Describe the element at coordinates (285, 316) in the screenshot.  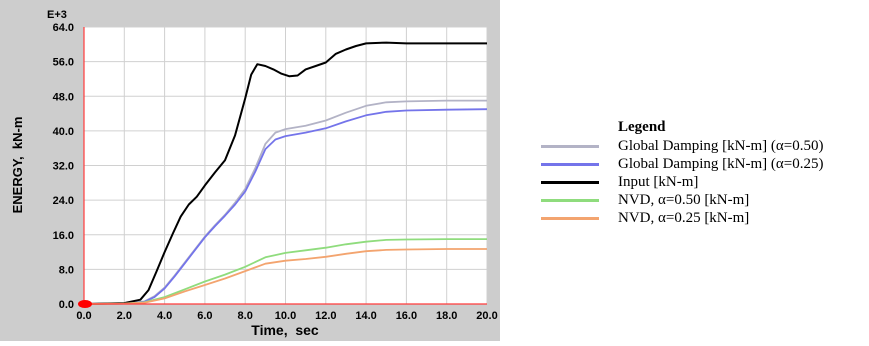
I see `x-tick-label: 10.0` at that location.